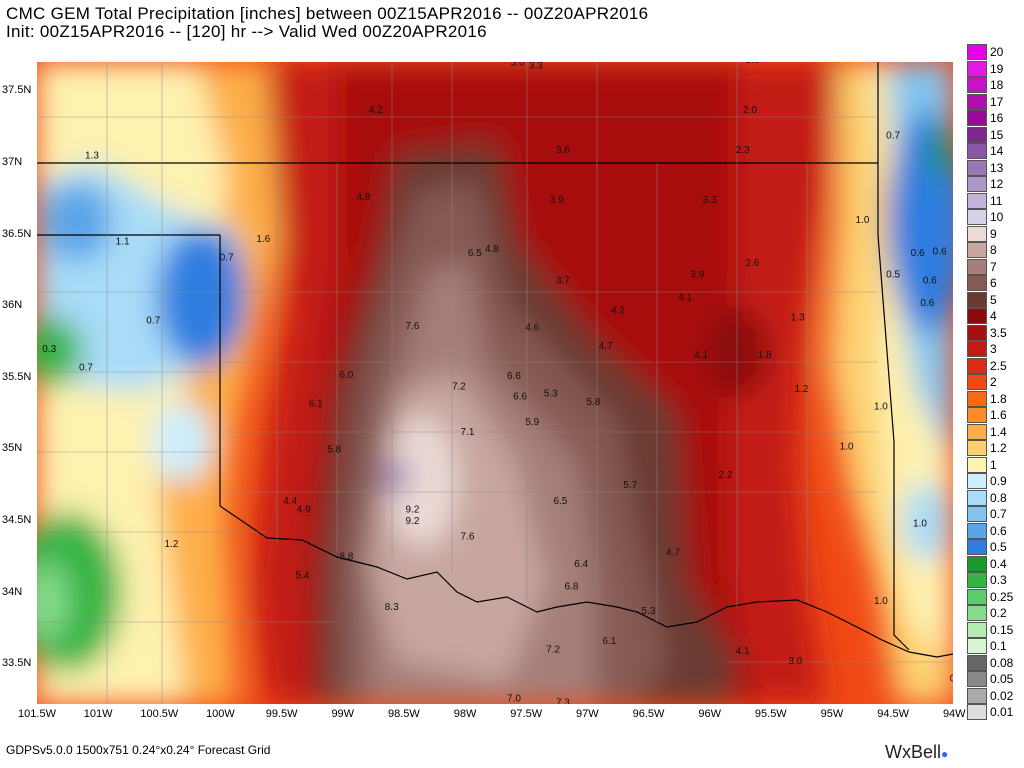 The height and width of the screenshot is (768, 1024). Describe the element at coordinates (609, 641) in the screenshot. I see `precip-value-label: 6.1` at that location.